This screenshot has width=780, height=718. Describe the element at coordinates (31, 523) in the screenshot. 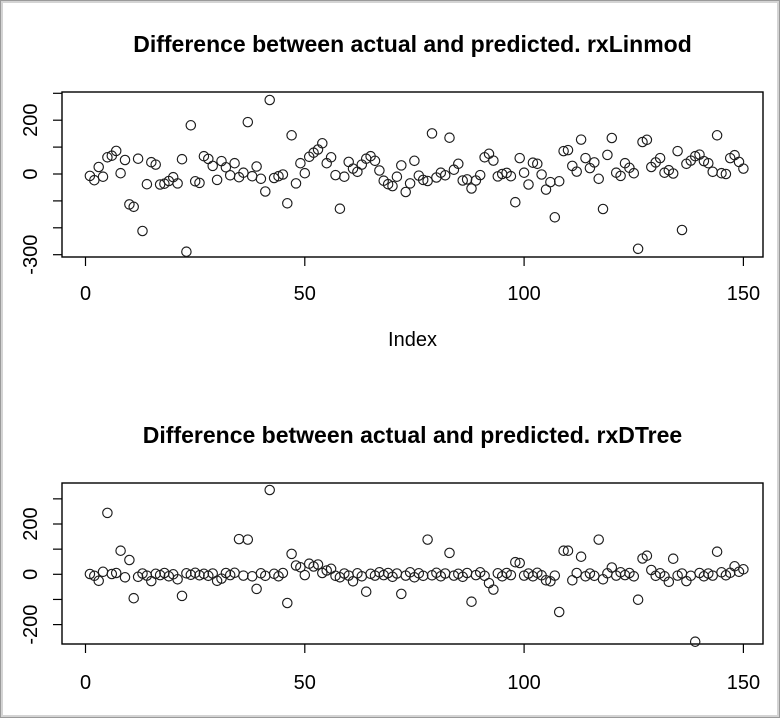

I see `y-tick-label: 200` at that location.